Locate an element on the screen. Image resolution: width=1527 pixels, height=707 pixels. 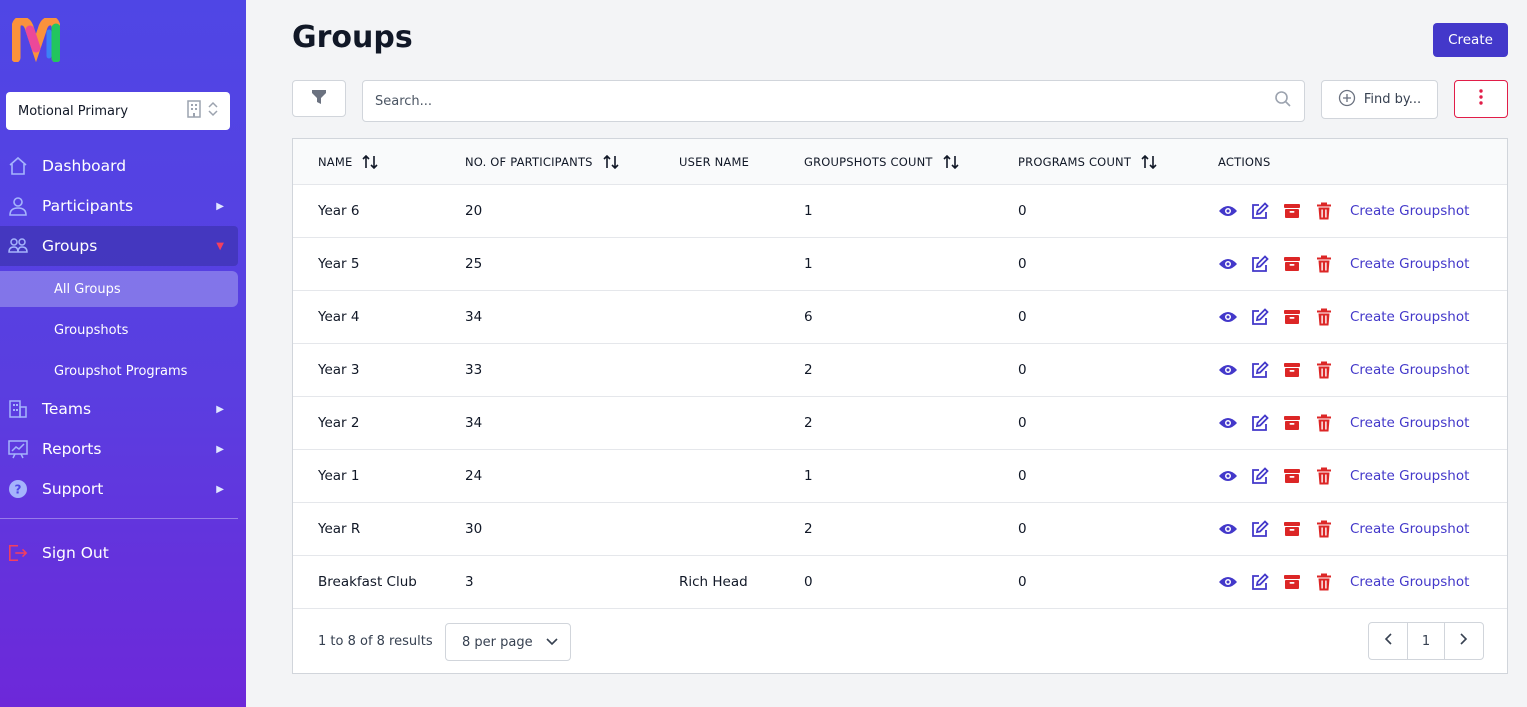
help-icon: ? is located at coordinates (18, 489).